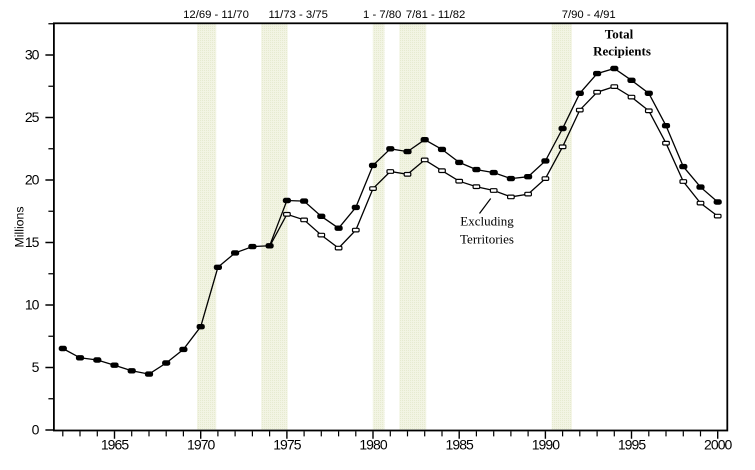 The image size is (755, 470). What do you see at coordinates (32, 305) in the screenshot?
I see `svg-text: 10` at bounding box center [32, 305].